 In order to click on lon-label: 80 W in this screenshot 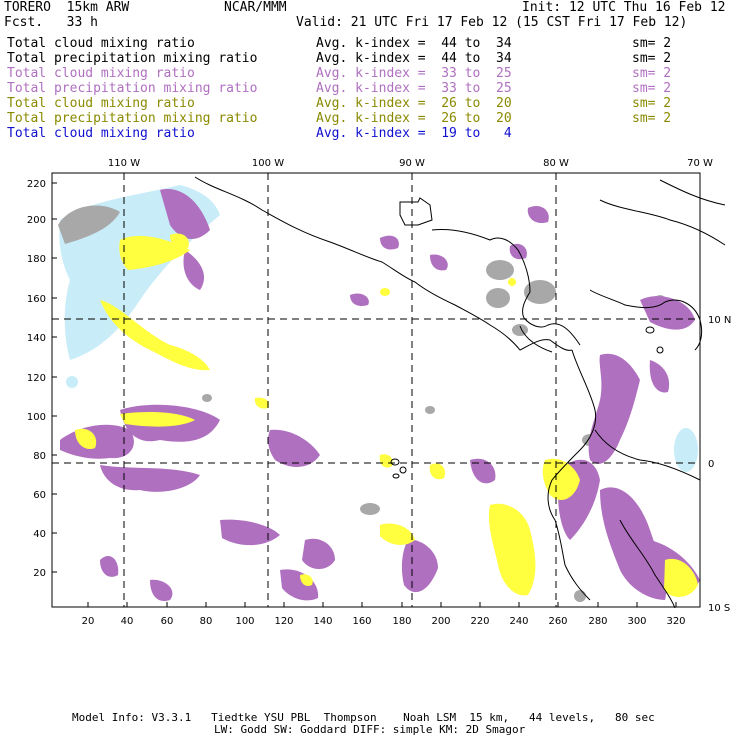, I will do `click(556, 163)`.